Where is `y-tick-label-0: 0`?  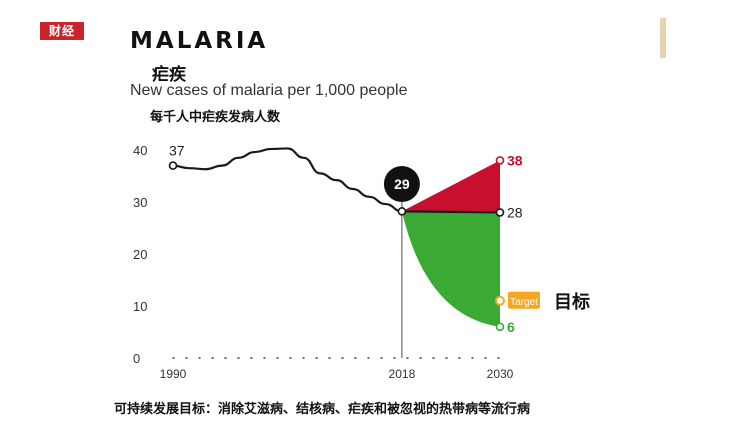
y-tick-label-0: 0 is located at coordinates (136, 358).